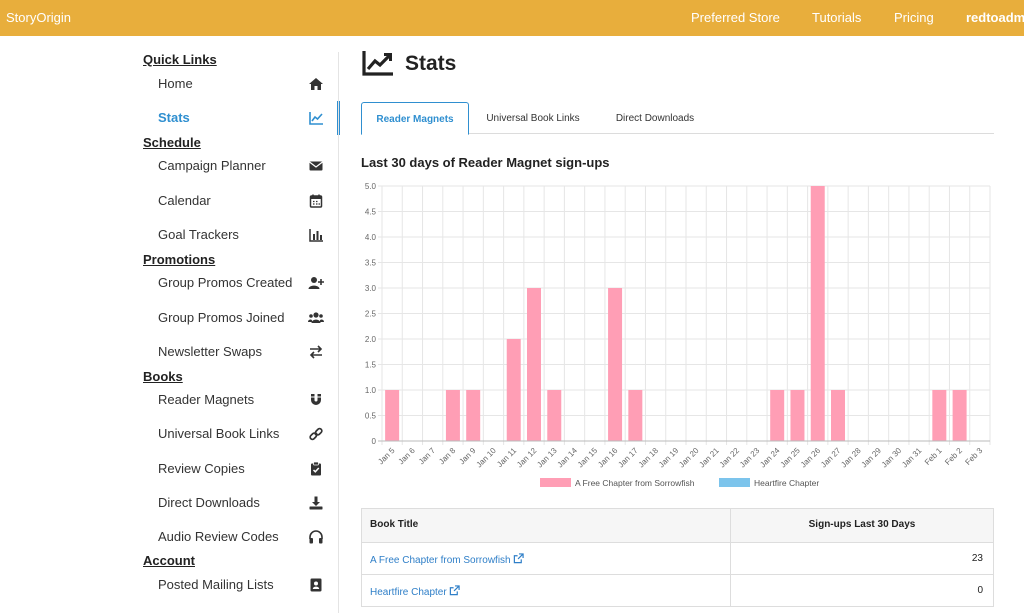 The width and height of the screenshot is (1024, 613). What do you see at coordinates (219, 433) in the screenshot?
I see `sidebar-item-label: Universal Book Links` at bounding box center [219, 433].